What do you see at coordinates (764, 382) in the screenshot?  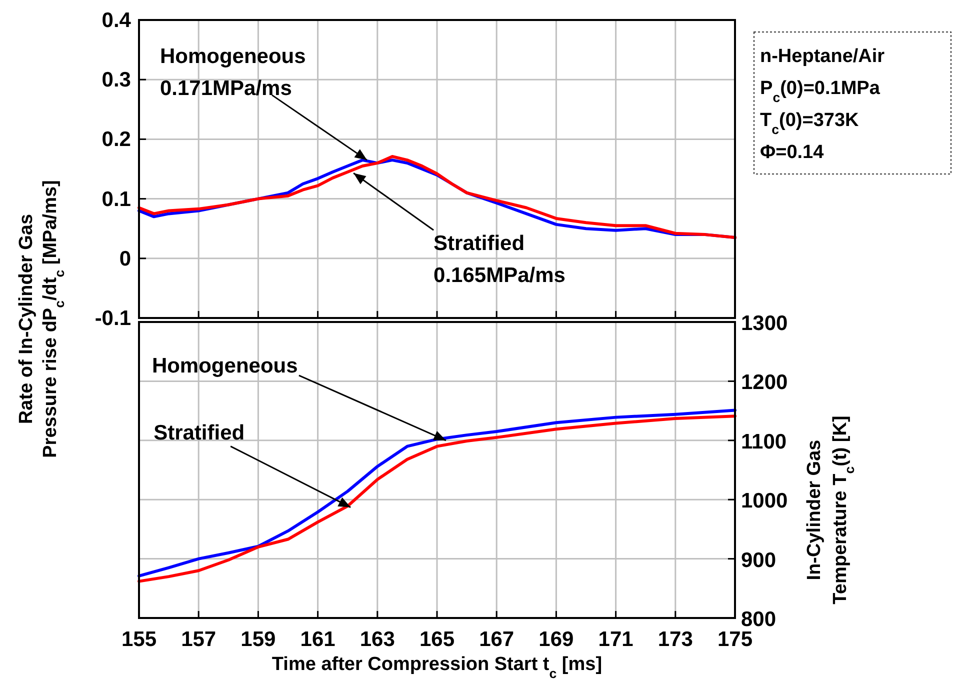 I see `y-tick-label: 1200` at bounding box center [764, 382].